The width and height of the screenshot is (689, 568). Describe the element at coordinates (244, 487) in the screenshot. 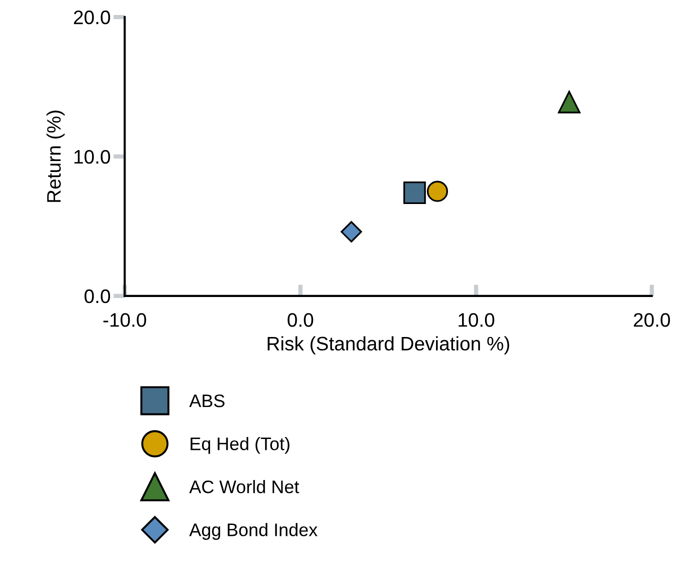

I see `legend-label: AC World Net` at that location.